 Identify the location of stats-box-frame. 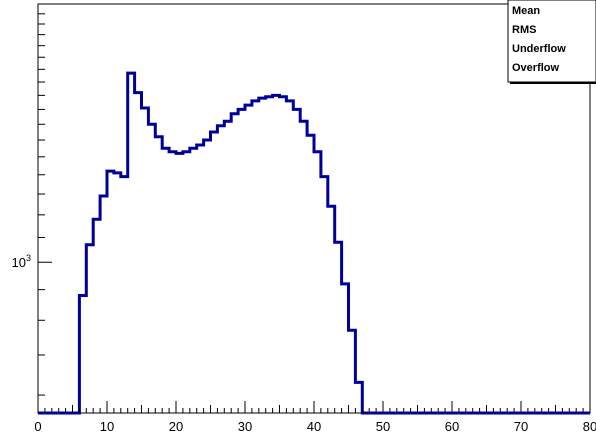
(551, 41).